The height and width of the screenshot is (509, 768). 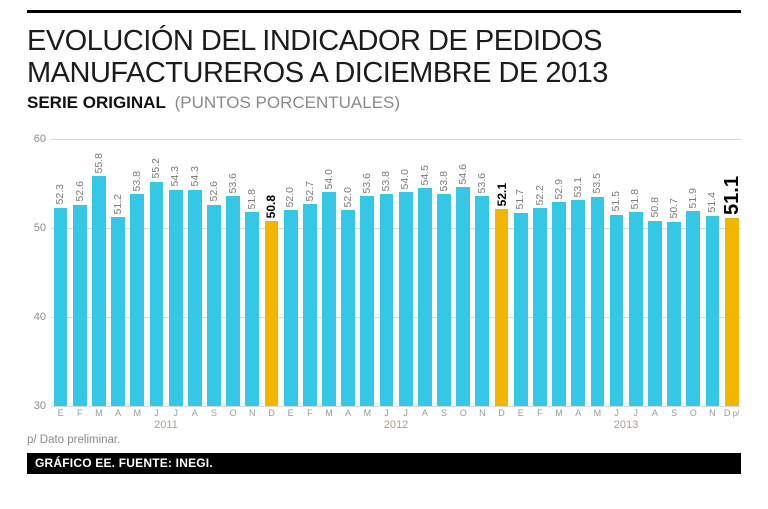 I want to click on bar-slot: 53.1, so click(x=578, y=272).